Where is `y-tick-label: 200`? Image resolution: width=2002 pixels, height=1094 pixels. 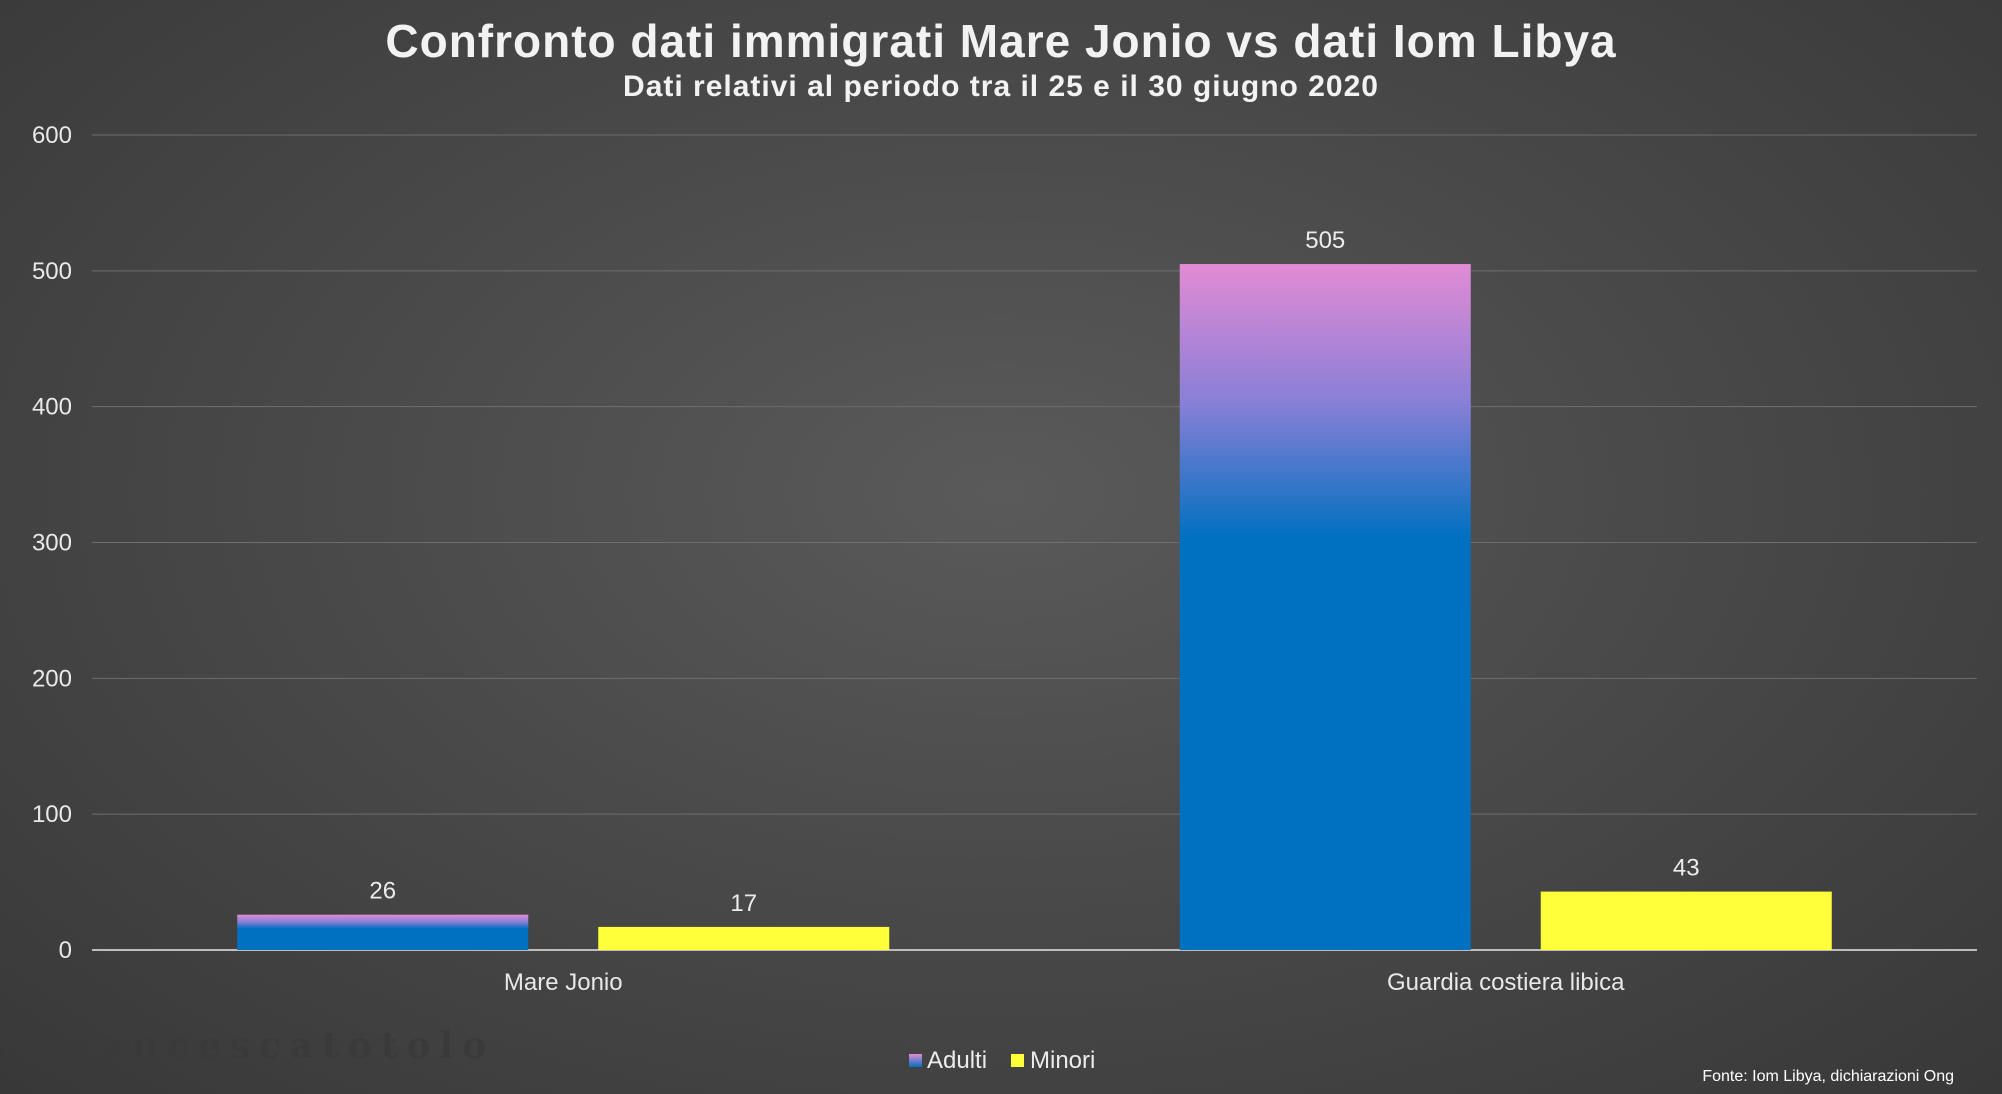
y-tick-label: 200 is located at coordinates (52, 678).